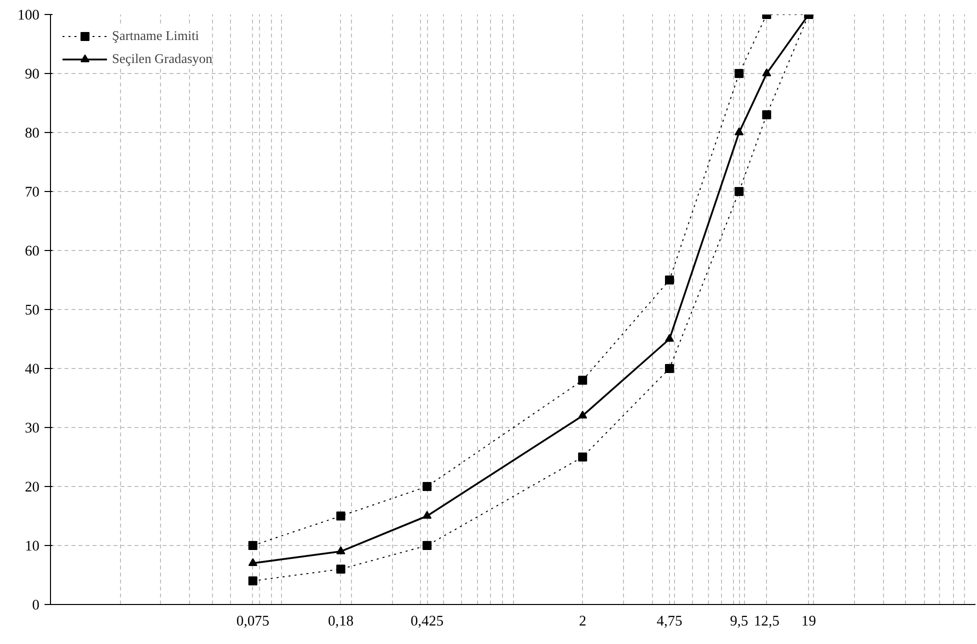  What do you see at coordinates (29, 16) in the screenshot?
I see `y-tick-label: 100` at bounding box center [29, 16].